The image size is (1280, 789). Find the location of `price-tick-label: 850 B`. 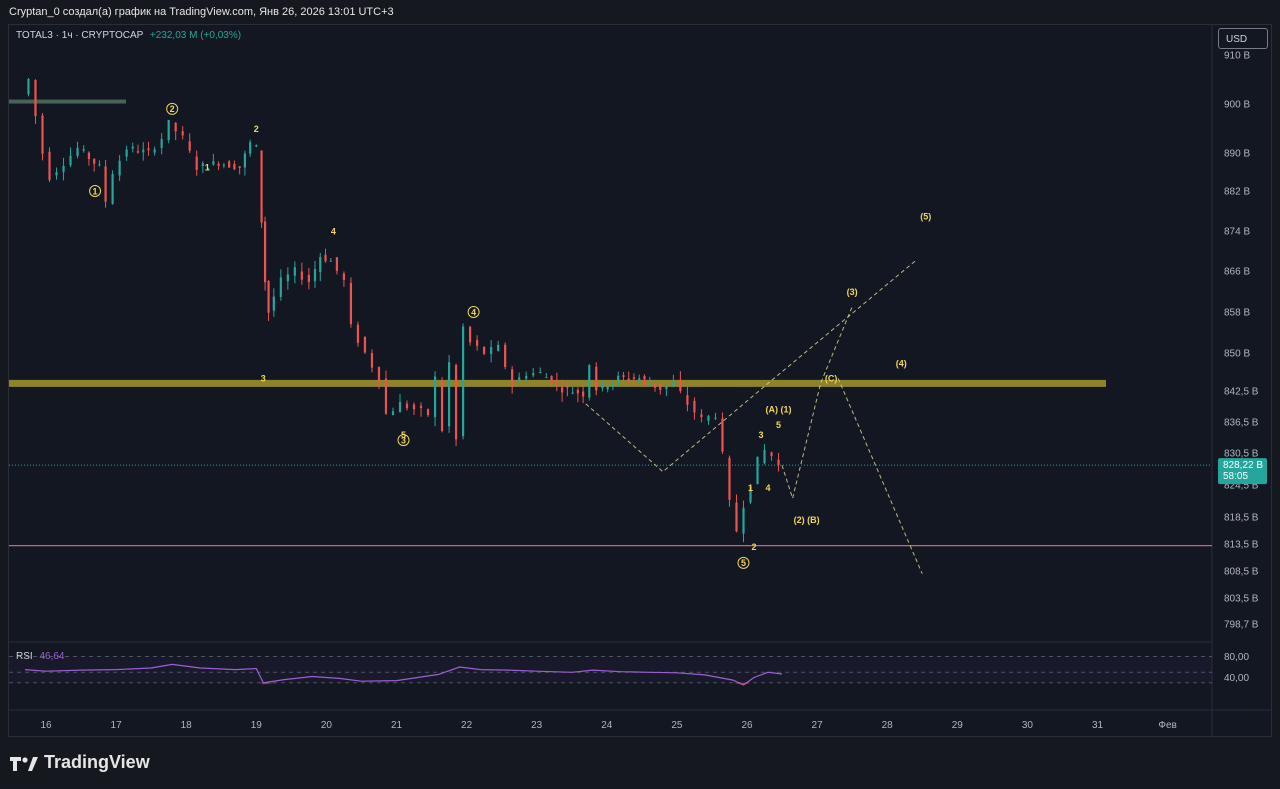

price-tick-label: 850 B is located at coordinates (1237, 354).